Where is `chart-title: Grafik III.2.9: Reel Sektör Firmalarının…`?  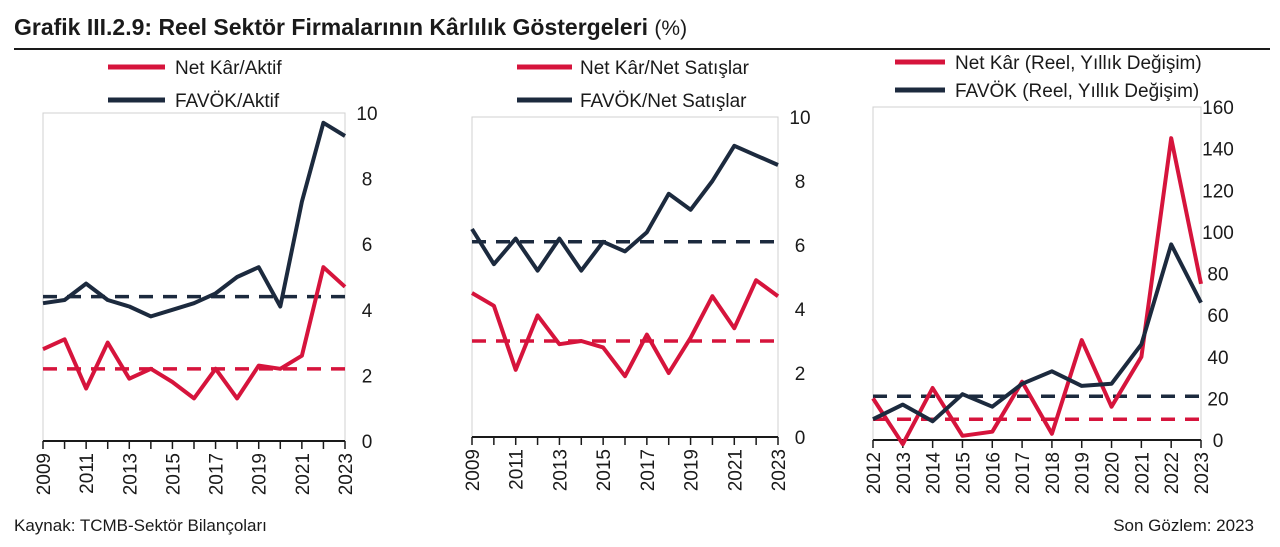 chart-title: Grafik III.2.9: Reel Sektör Firmalarının… is located at coordinates (350, 27).